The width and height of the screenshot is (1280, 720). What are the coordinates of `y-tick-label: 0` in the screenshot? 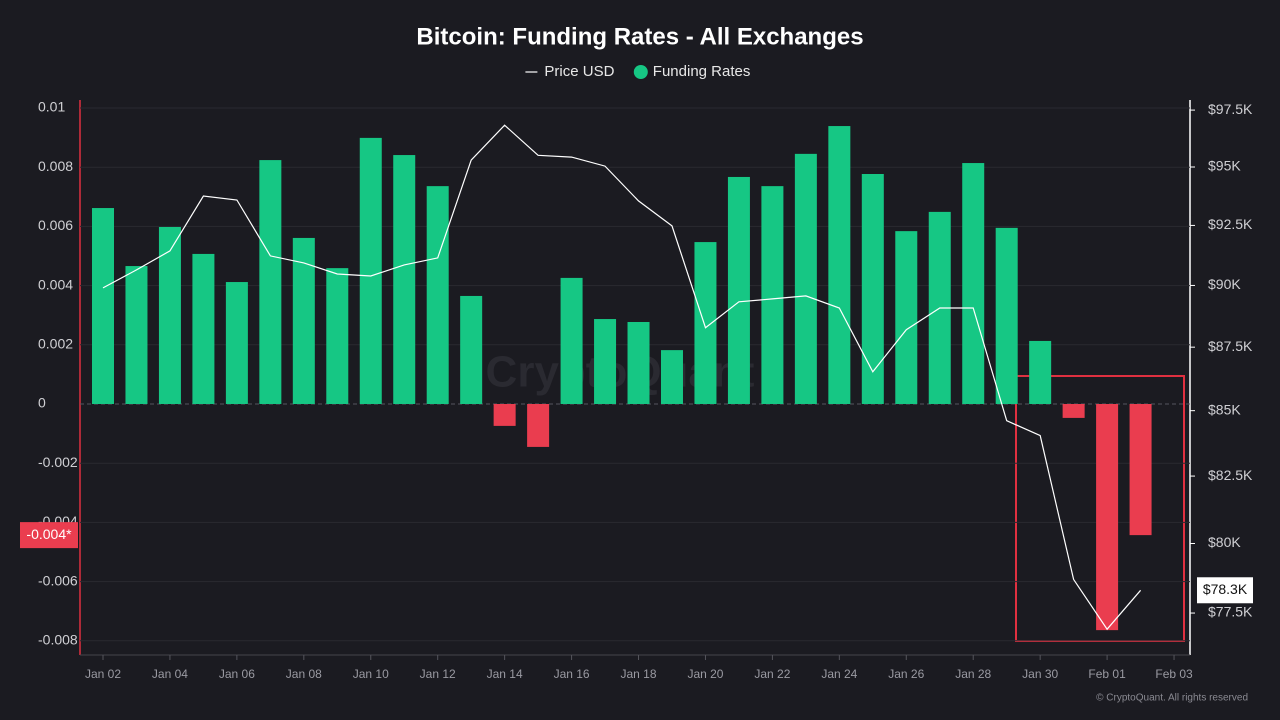 It's located at (42, 403).